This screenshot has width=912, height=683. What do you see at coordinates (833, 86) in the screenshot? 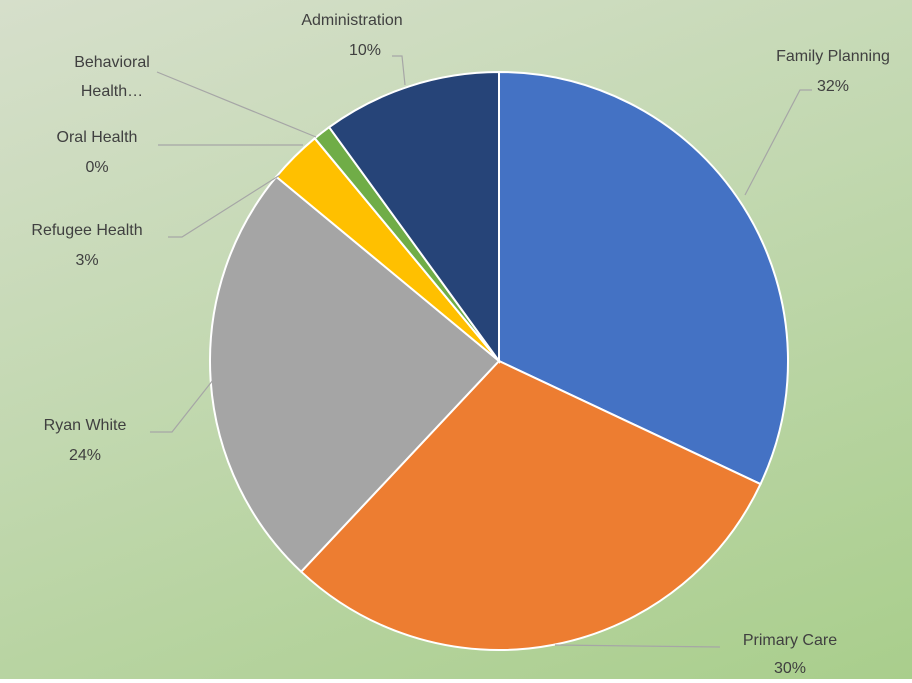
I see `value-label: 32%` at bounding box center [833, 86].